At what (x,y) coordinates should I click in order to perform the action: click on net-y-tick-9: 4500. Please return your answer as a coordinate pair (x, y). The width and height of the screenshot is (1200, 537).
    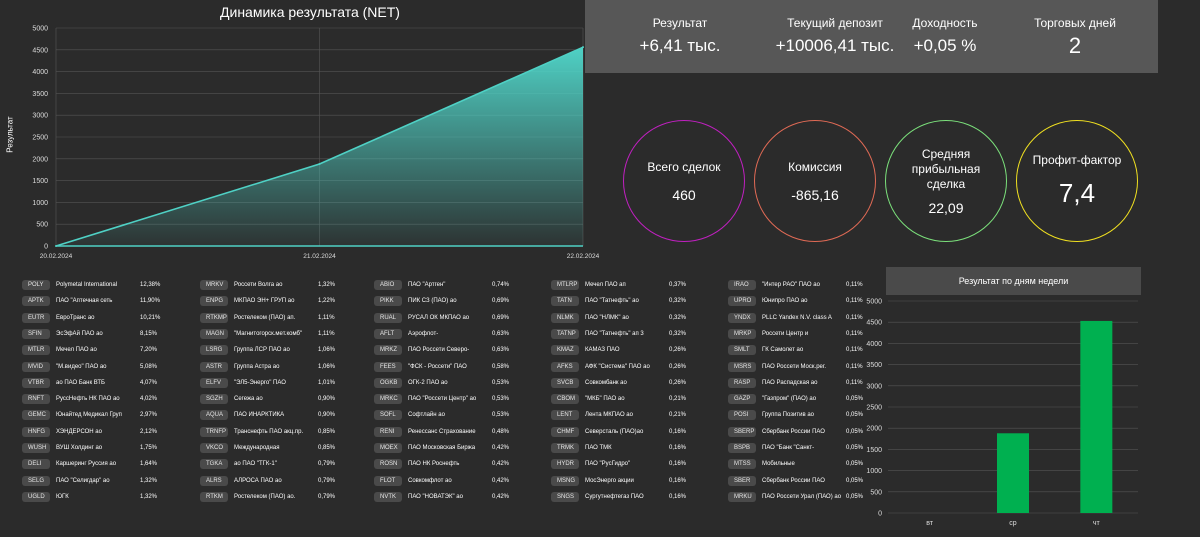
    Looking at the image, I should click on (40, 50).